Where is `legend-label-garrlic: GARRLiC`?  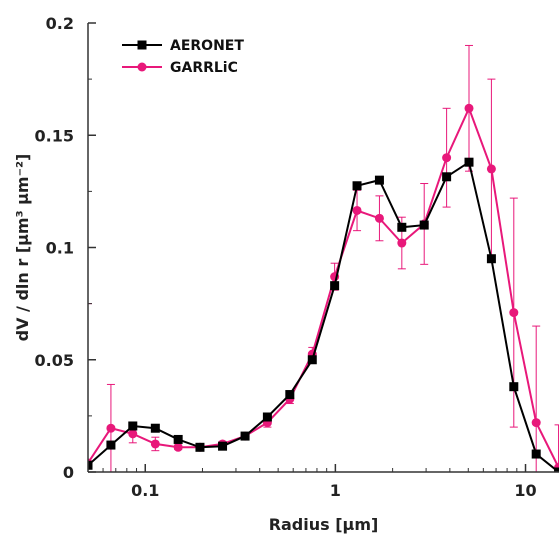 legend-label-garrlic: GARRLiC is located at coordinates (204, 68).